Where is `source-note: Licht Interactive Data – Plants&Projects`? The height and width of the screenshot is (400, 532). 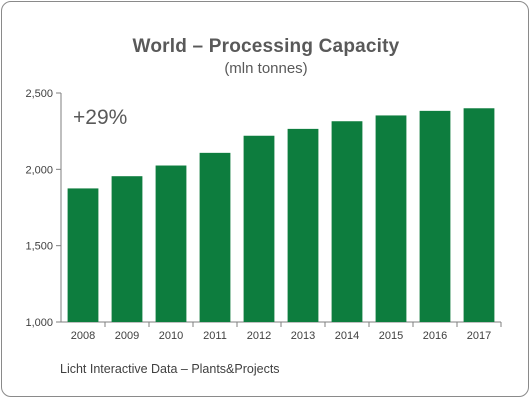
source-note: Licht Interactive Data – Plants&Projects is located at coordinates (170, 369).